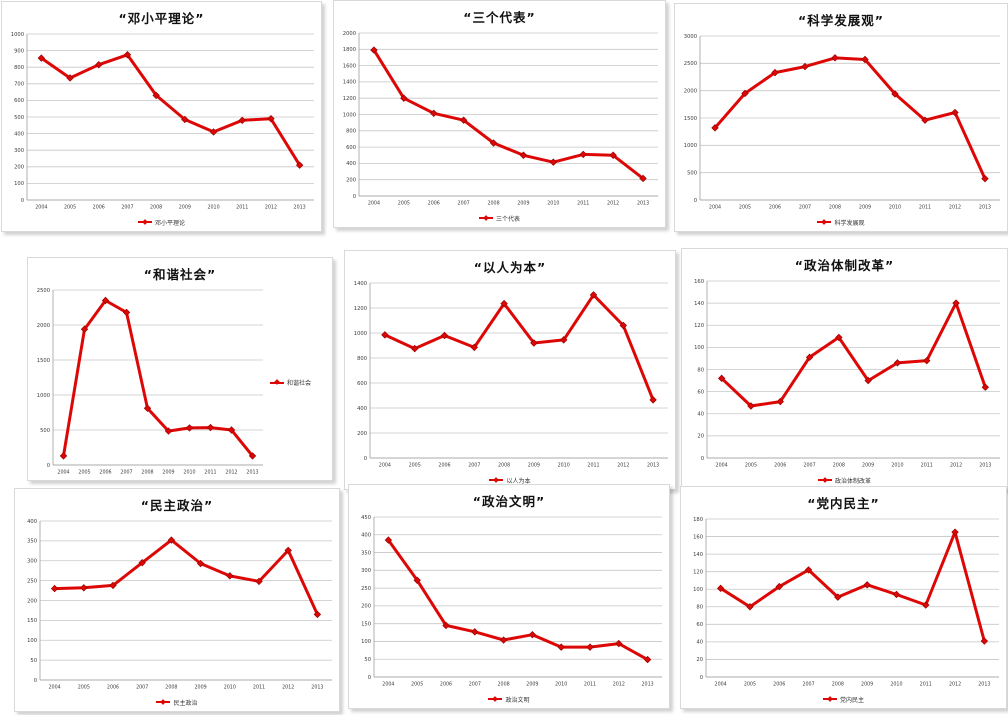 This screenshot has height=715, width=1008. I want to click on svg-text: 1200, so click(349, 99).